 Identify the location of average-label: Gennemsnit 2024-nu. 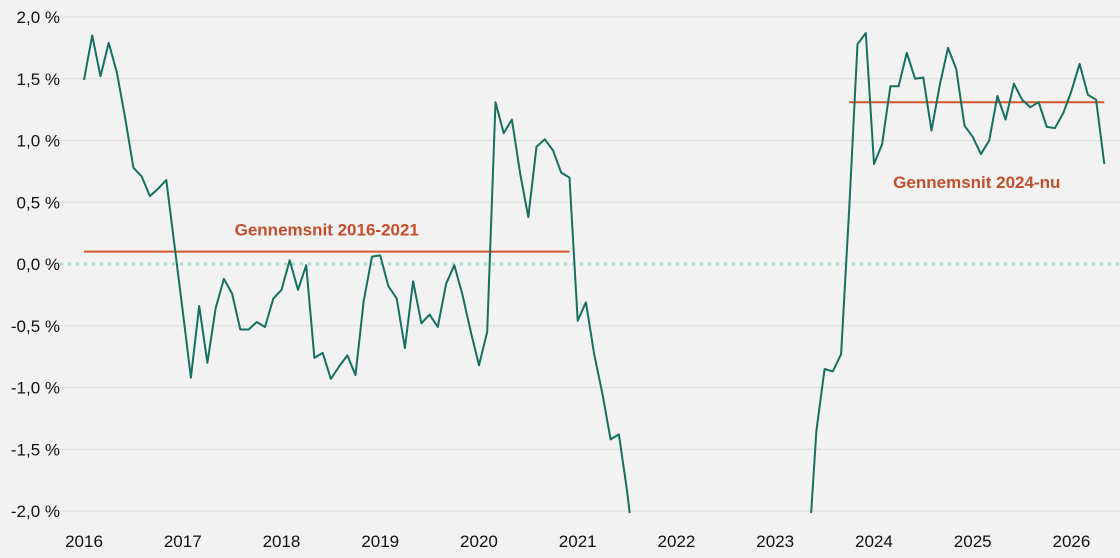
(976, 182).